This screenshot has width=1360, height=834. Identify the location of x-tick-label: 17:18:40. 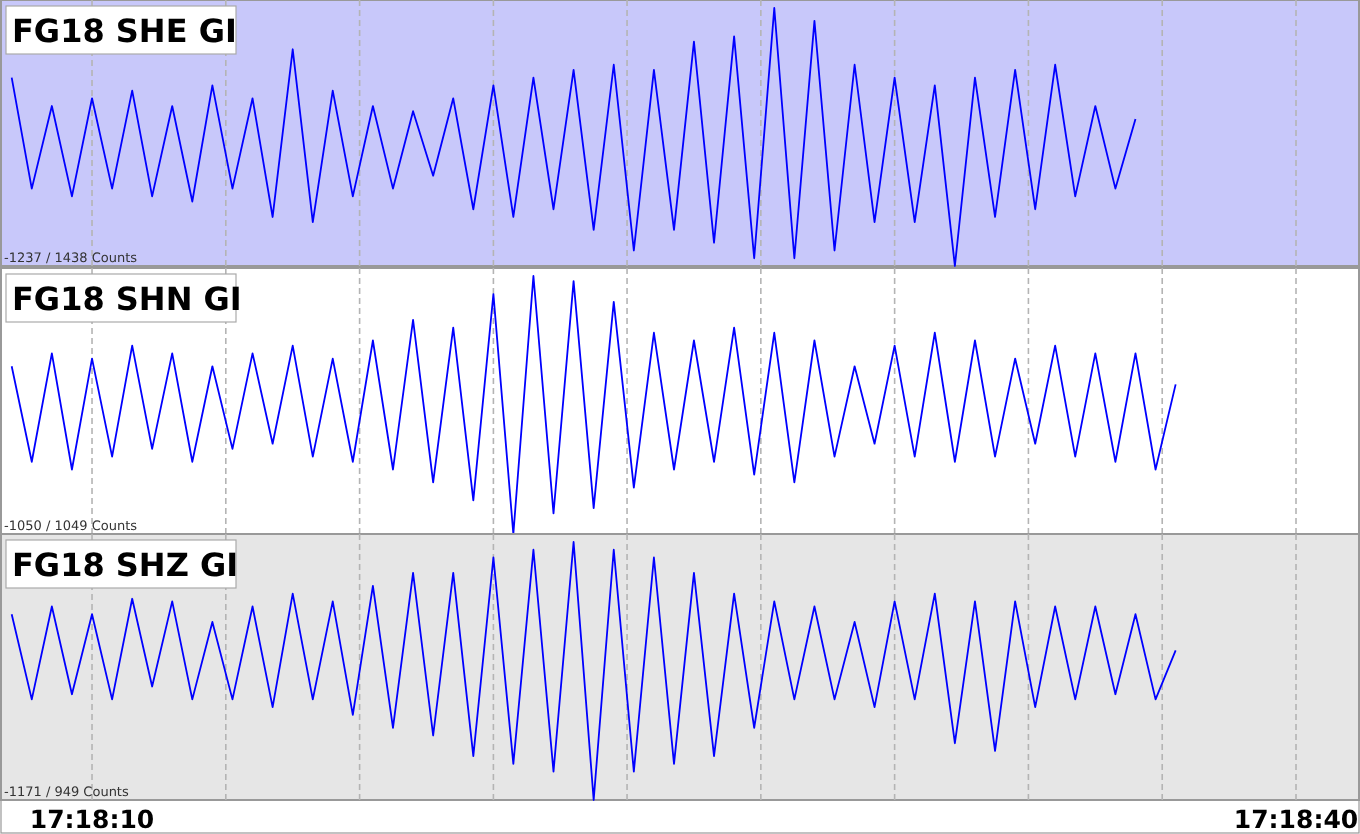
(1296, 819).